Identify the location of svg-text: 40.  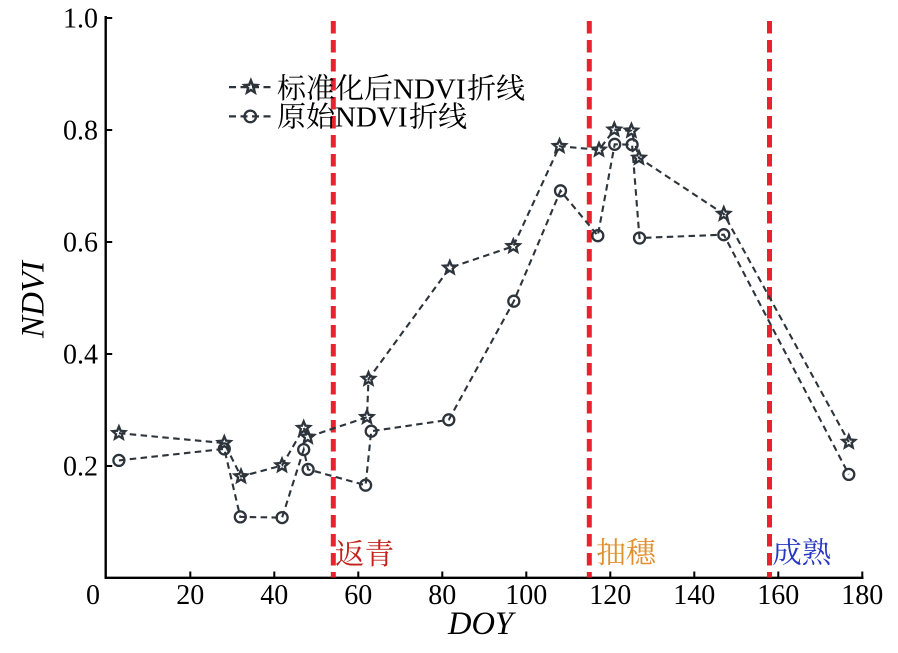
(274, 595).